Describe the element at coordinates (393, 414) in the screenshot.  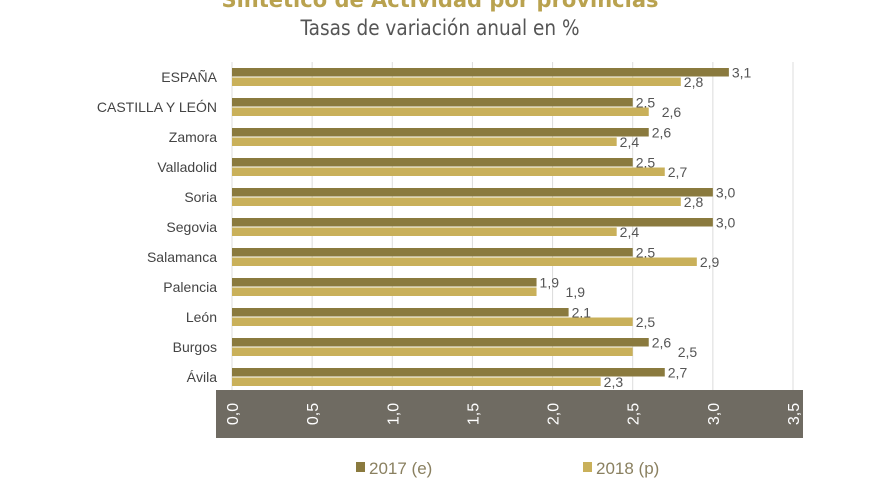
I see `x-tick-label: 1,0` at that location.